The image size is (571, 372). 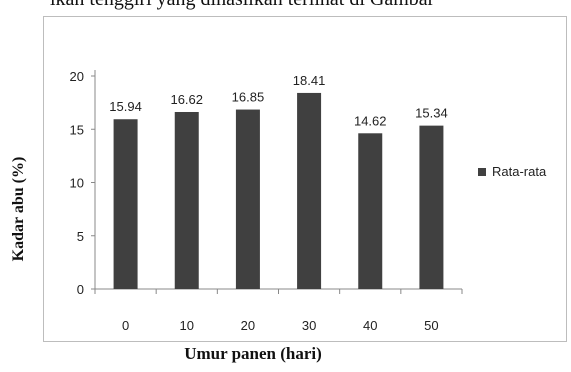 I want to click on data-label: 15.94, so click(x=125, y=106).